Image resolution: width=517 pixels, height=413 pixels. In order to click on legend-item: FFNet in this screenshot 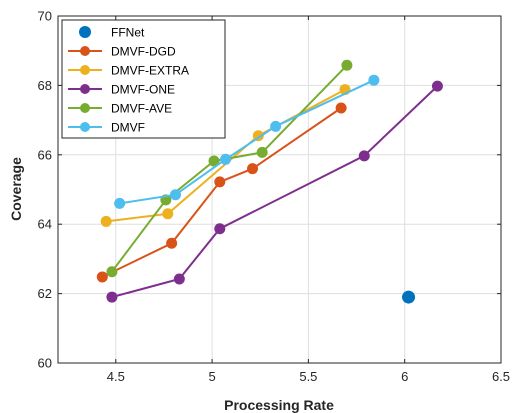, I will do `click(112, 33)`.